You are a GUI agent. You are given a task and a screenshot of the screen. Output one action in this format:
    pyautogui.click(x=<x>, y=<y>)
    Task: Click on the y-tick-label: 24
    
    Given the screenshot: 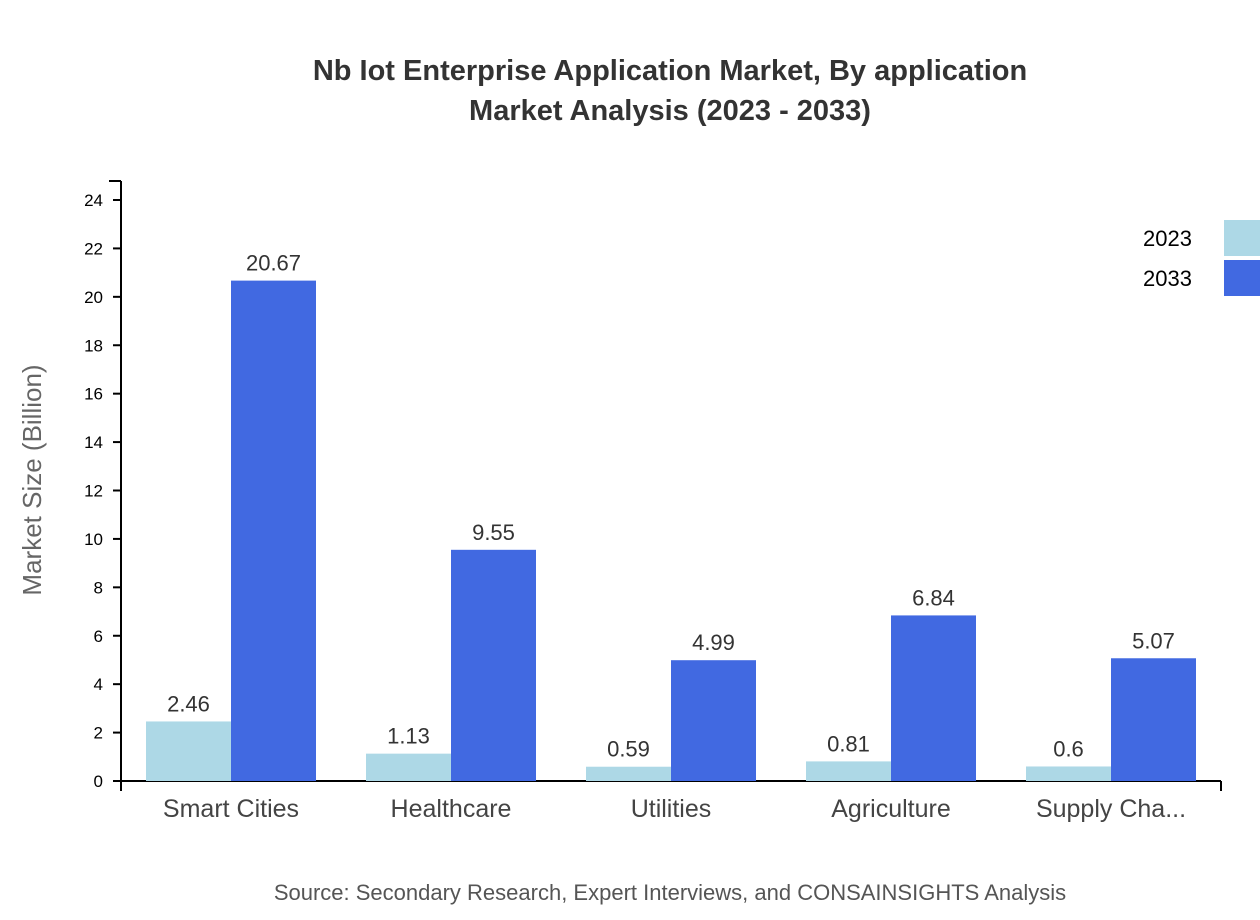 What is the action you would take?
    pyautogui.click(x=93, y=200)
    